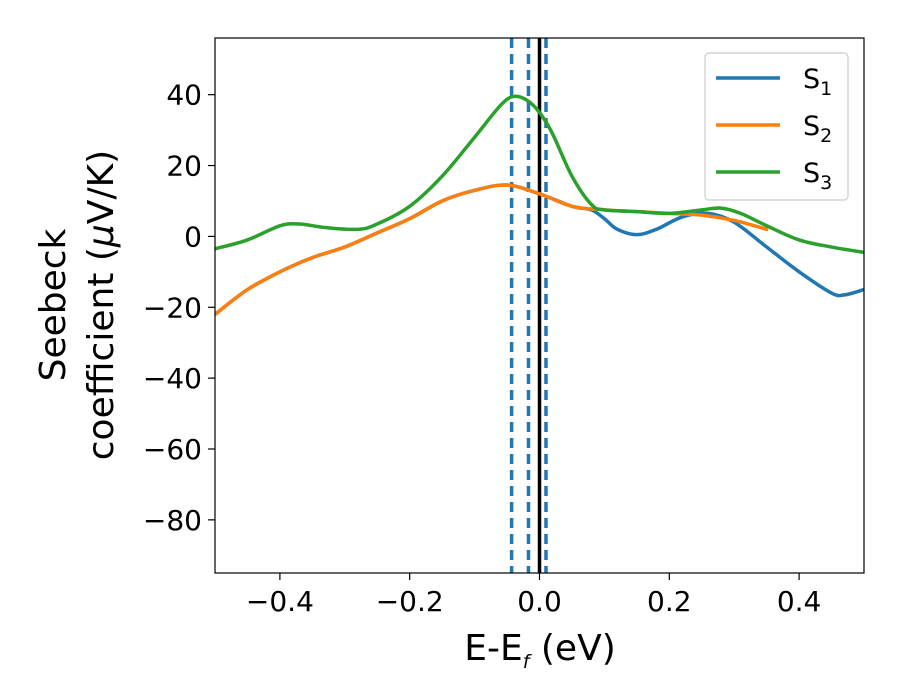  What do you see at coordinates (184, 95) in the screenshot?
I see `y-tick-label: 40` at bounding box center [184, 95].